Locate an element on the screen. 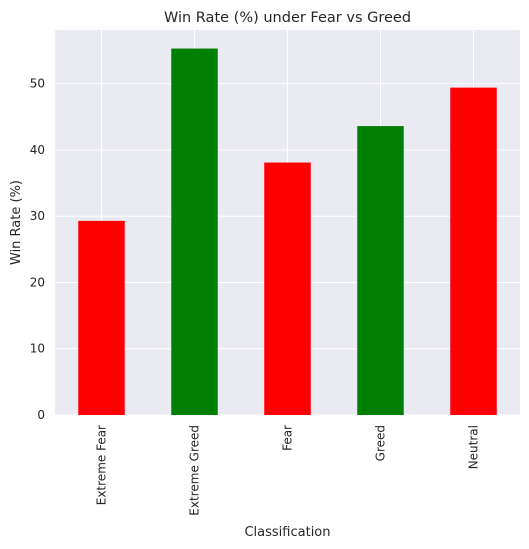  y-tick-label: 0 is located at coordinates (41, 415).